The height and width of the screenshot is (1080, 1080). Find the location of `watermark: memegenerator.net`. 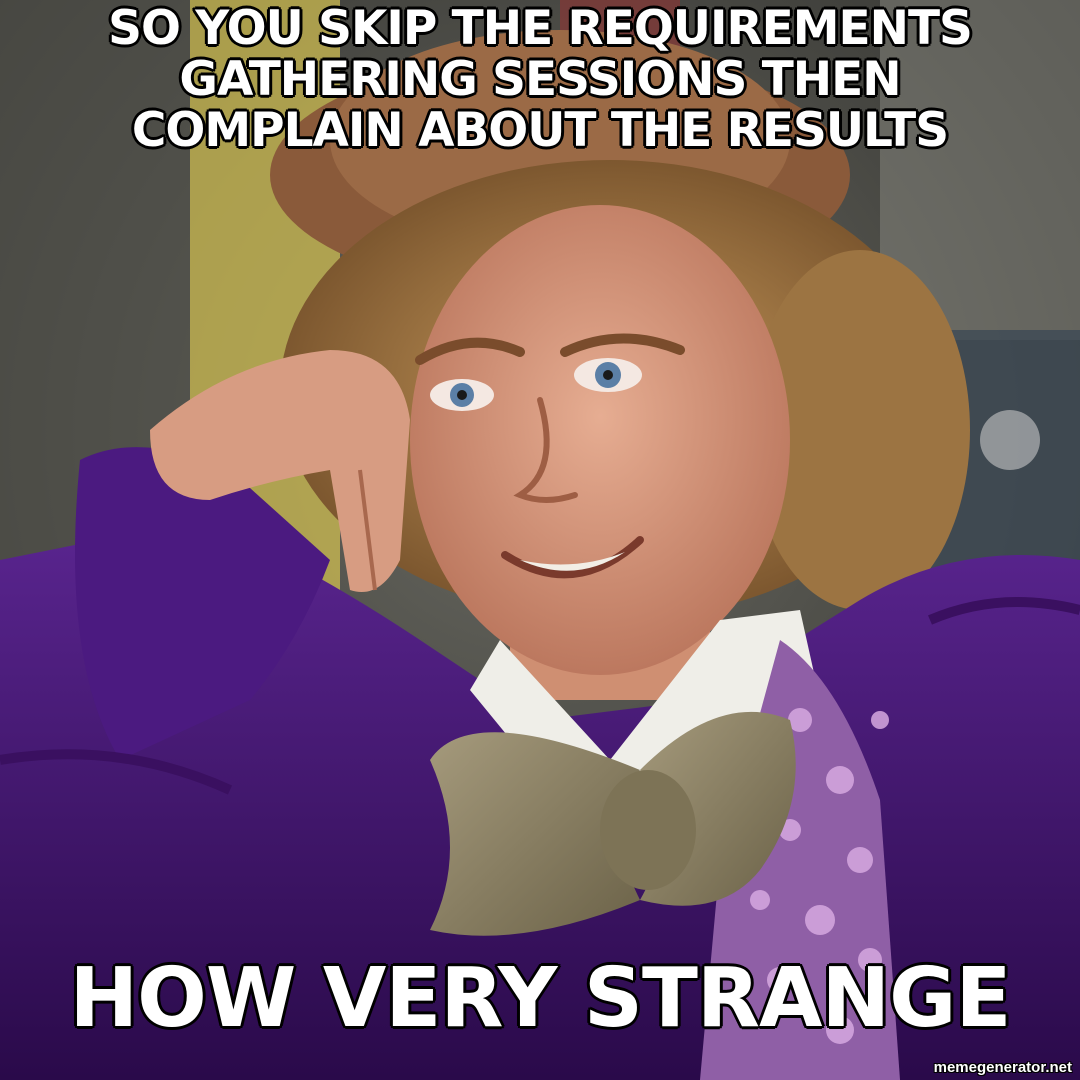

watermark: memegenerator.net is located at coordinates (1002, 1067).